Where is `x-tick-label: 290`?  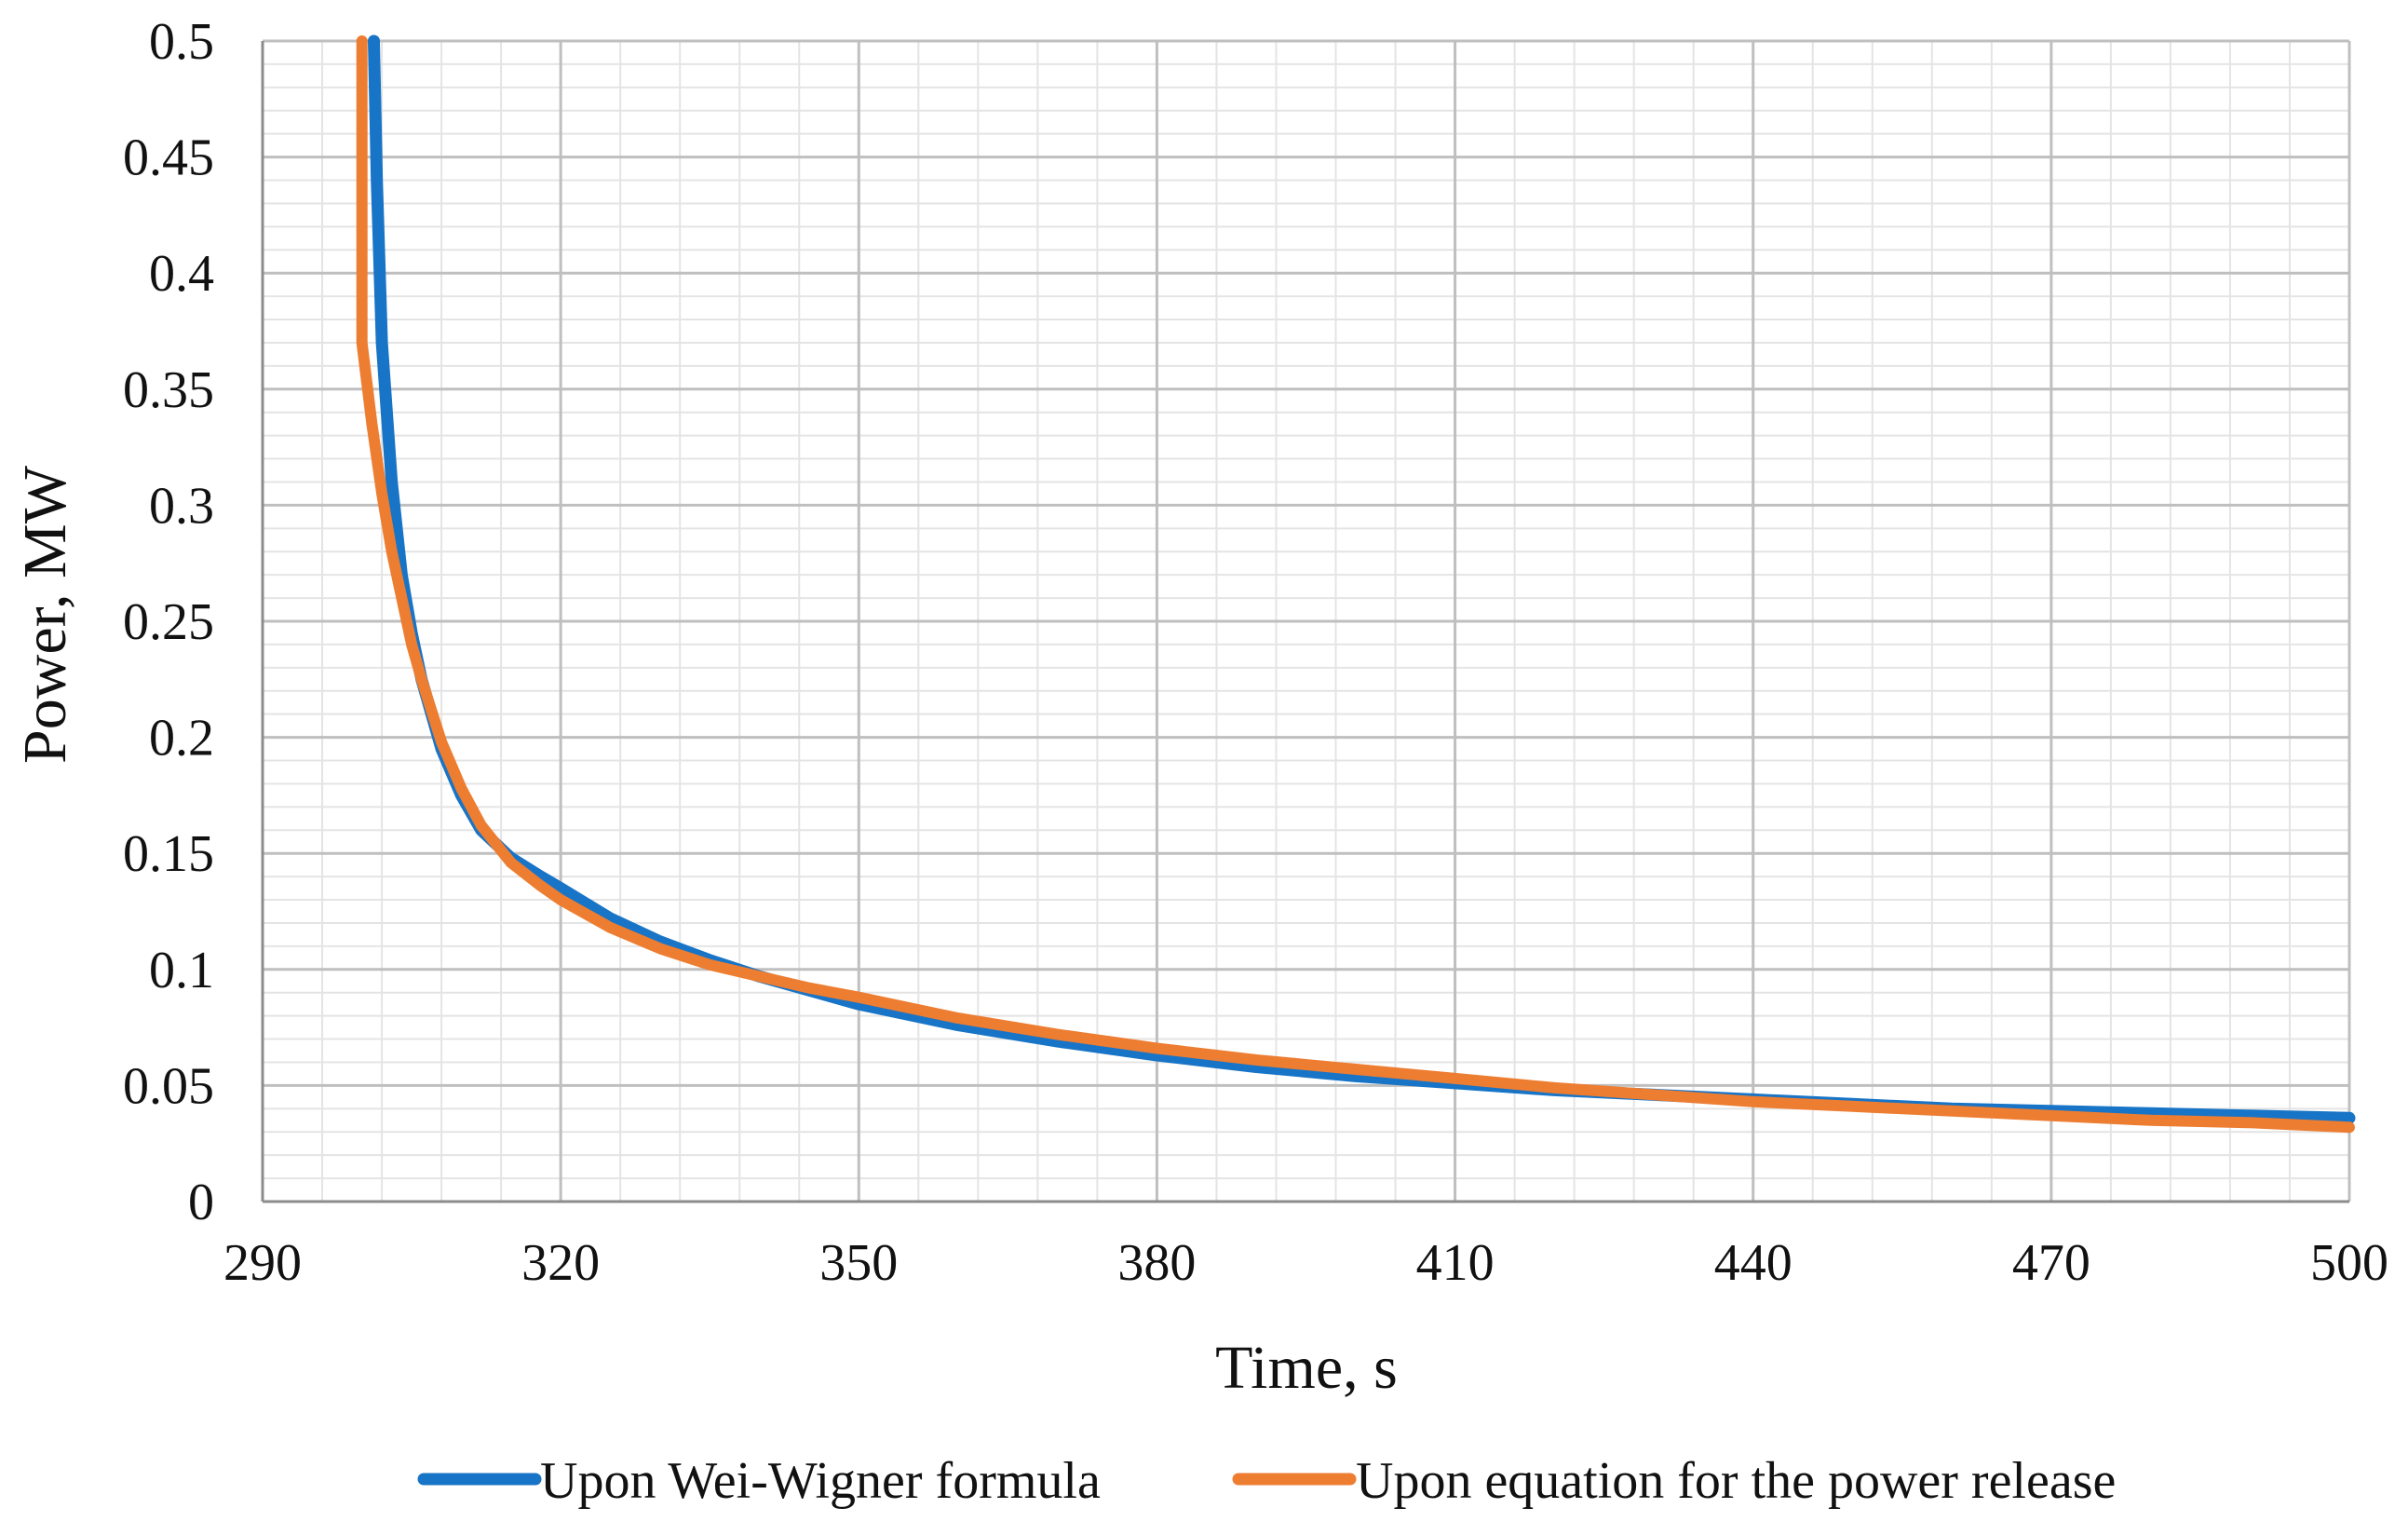 x-tick-label: 290 is located at coordinates (262, 1263).